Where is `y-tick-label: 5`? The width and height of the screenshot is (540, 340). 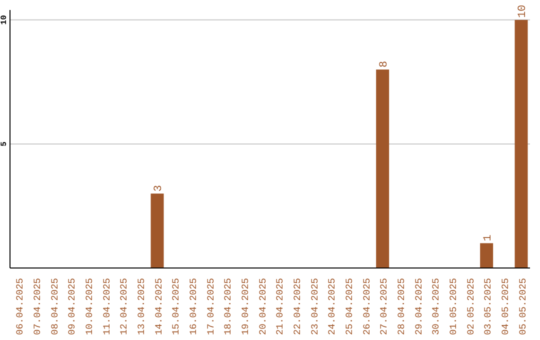
y-tick-label: 5 is located at coordinates (4, 143).